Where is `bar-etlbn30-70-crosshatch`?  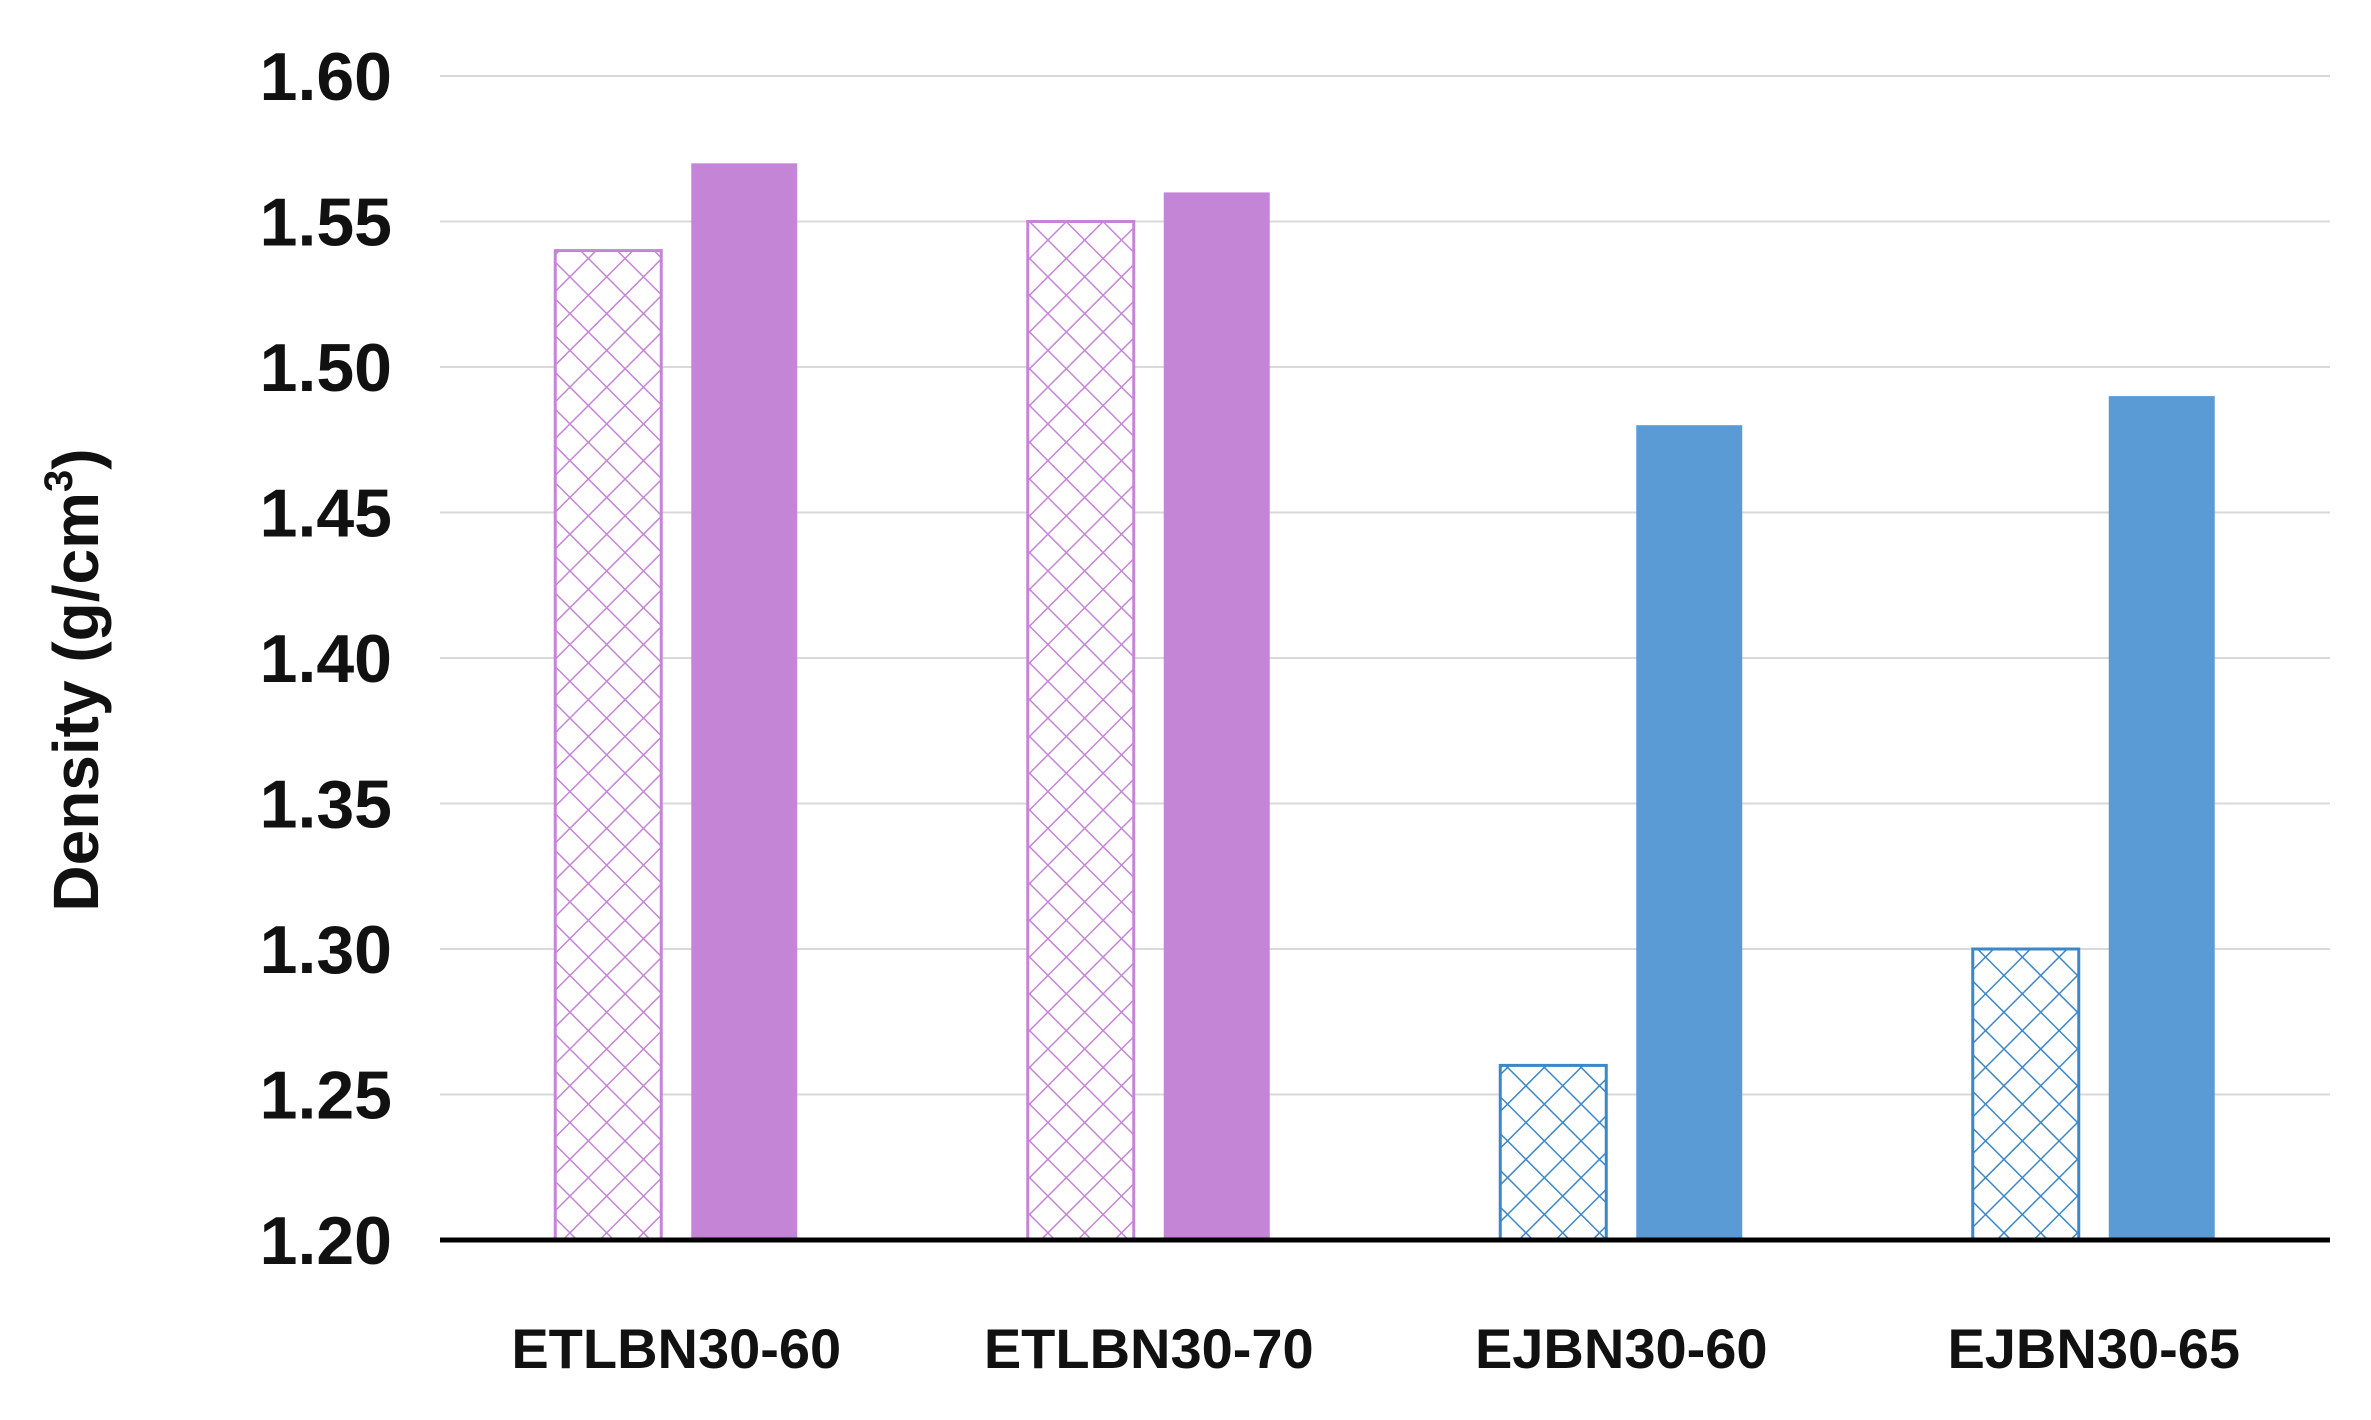
bar-etlbn30-70-crosshatch is located at coordinates (1081, 731).